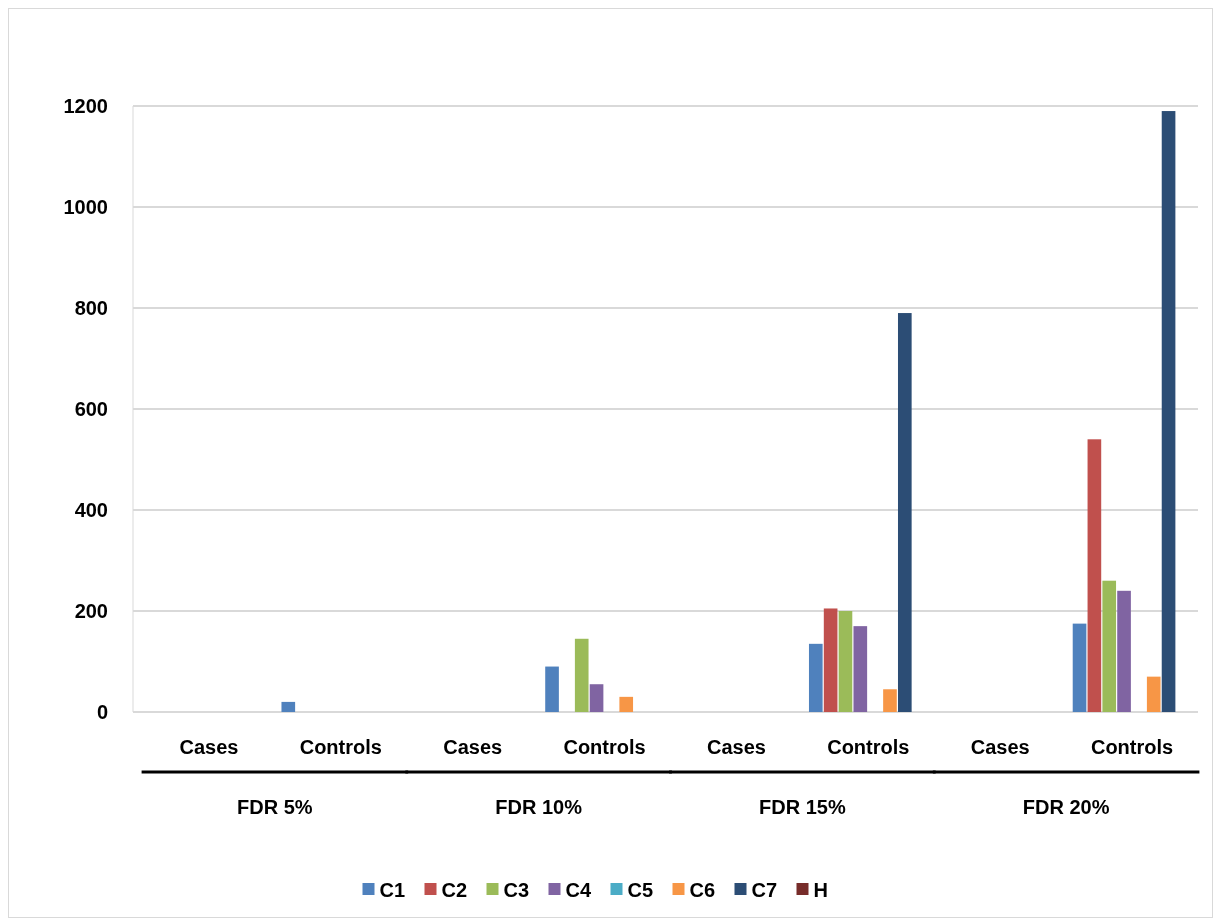  I want to click on text: FDR 10%, so click(539, 807).